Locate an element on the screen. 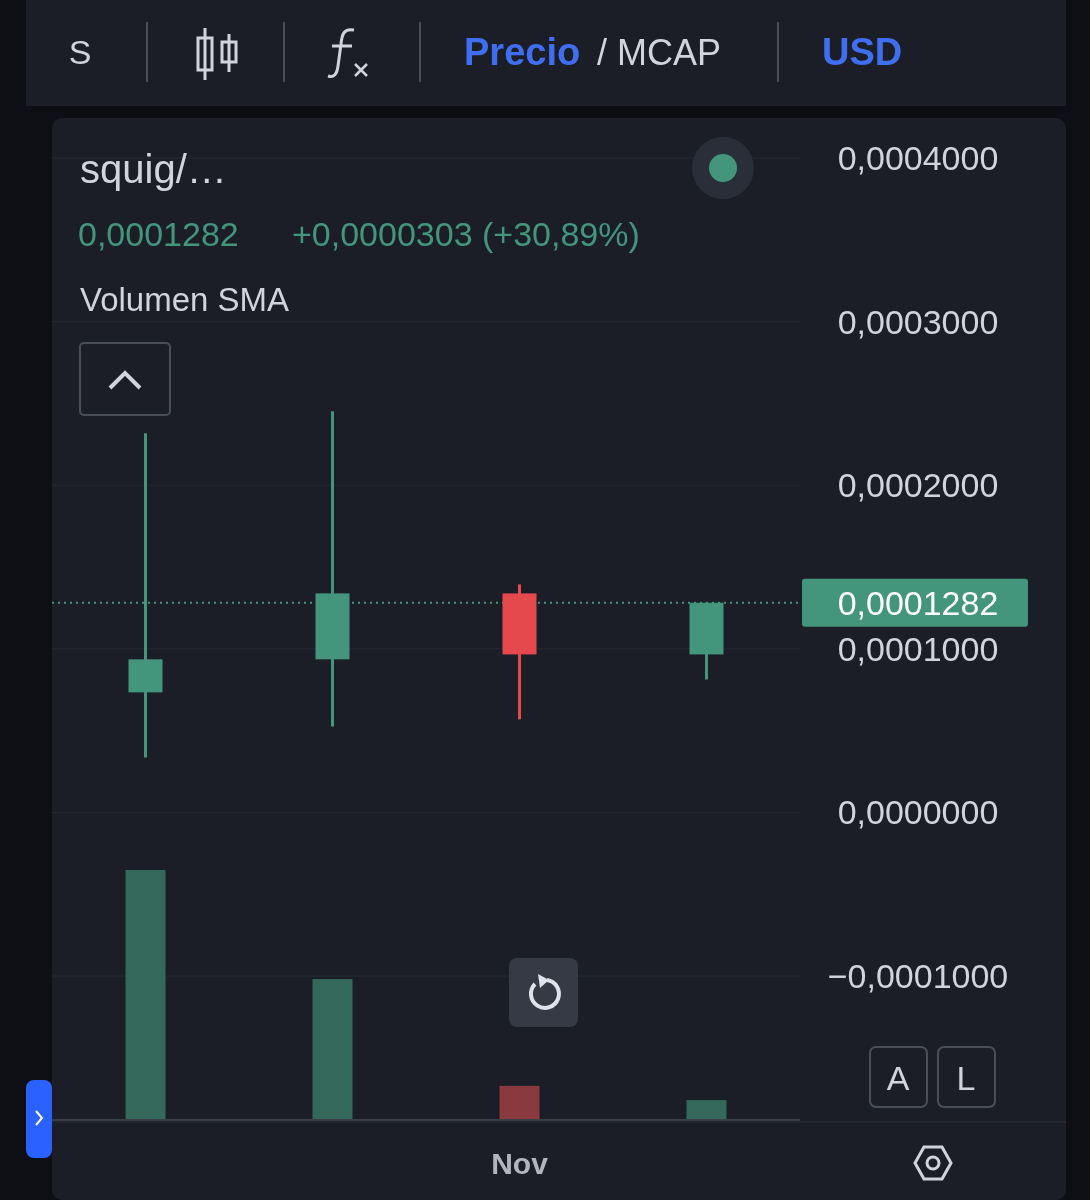  ref-line-label: 0,0001282 is located at coordinates (918, 602).